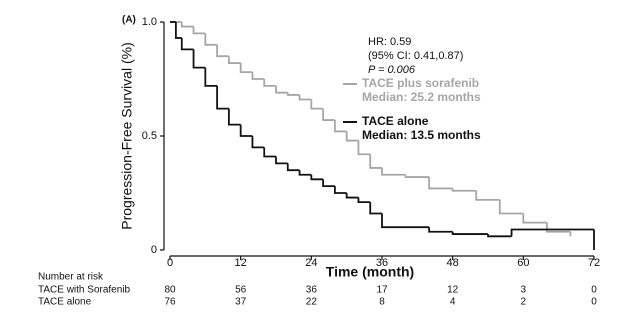 This screenshot has width=630, height=314. What do you see at coordinates (453, 290) in the screenshot?
I see `risk-count: 12` at bounding box center [453, 290].